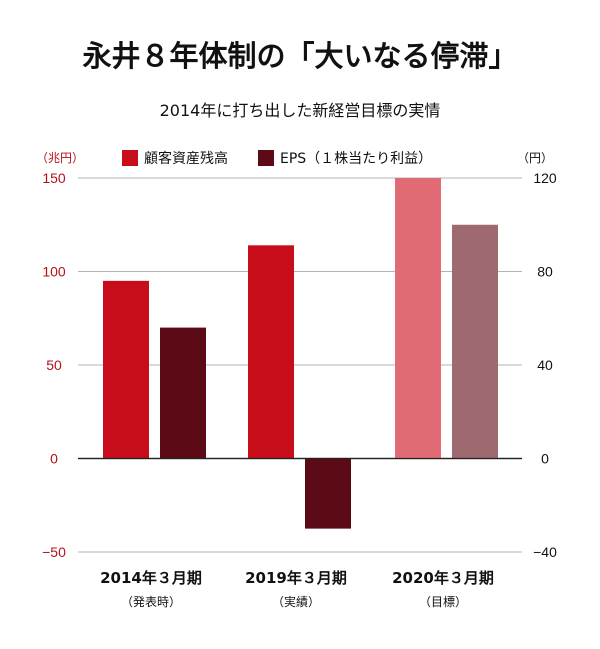  What do you see at coordinates (545, 552) in the screenshot?
I see `right-axis-tick-label: −40` at bounding box center [545, 552].